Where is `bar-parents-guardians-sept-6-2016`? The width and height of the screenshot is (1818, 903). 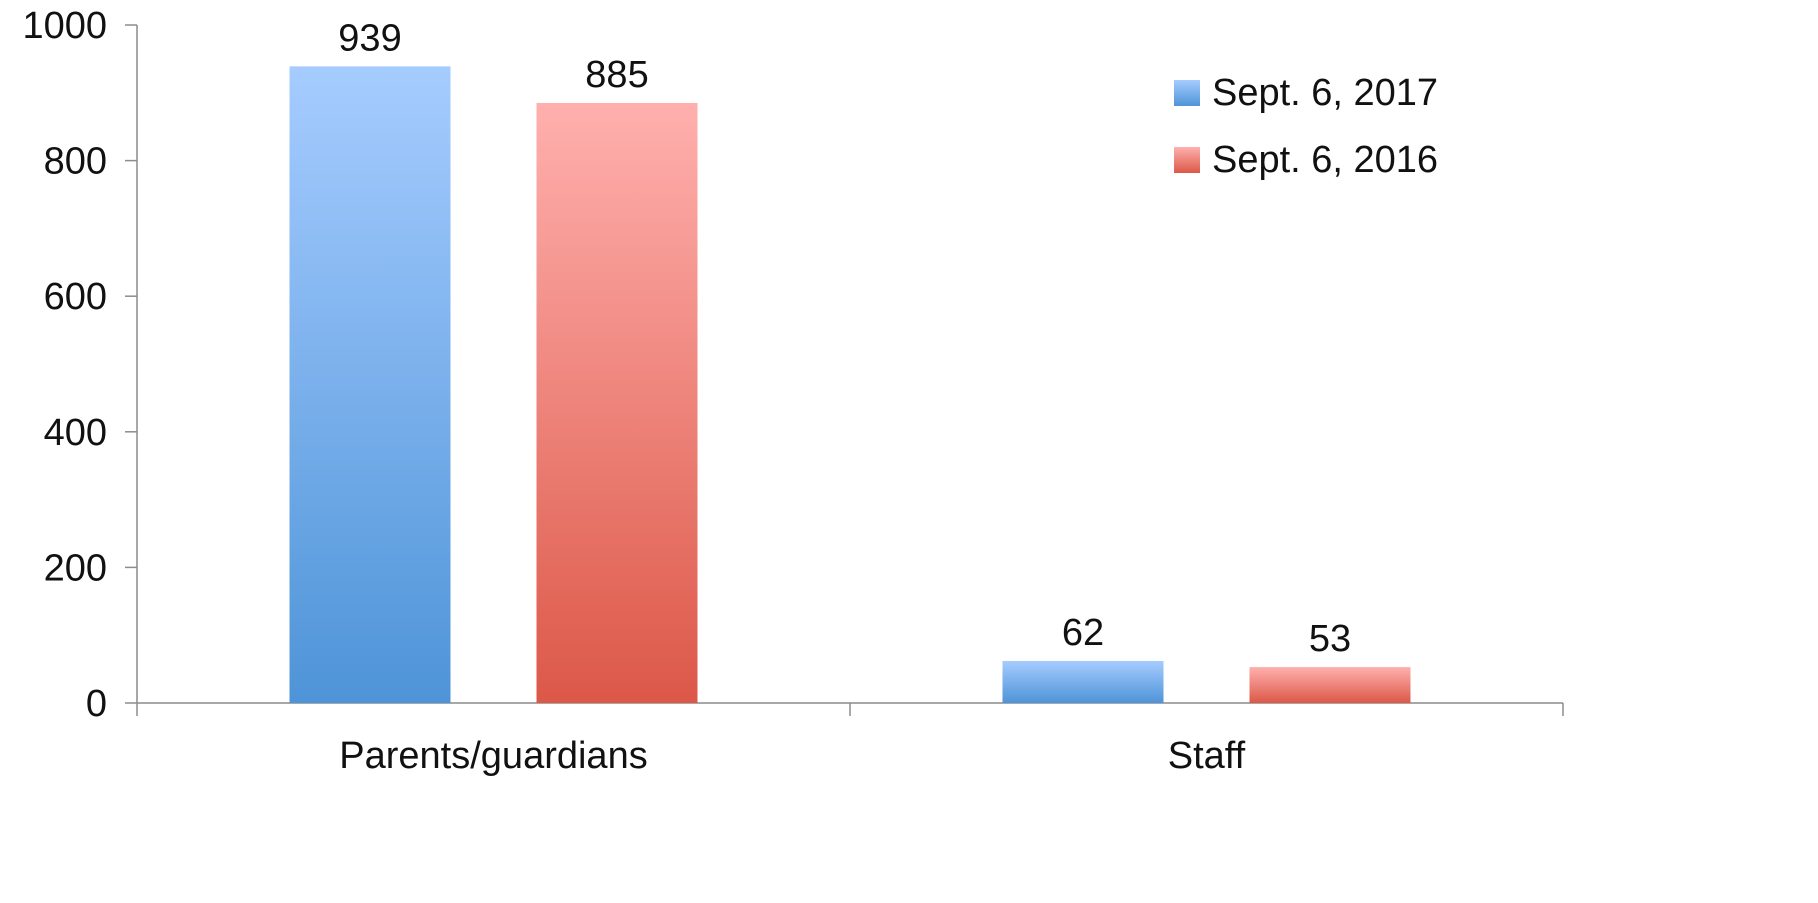
bar-parents-guardians-sept-6-2016 is located at coordinates (617, 403).